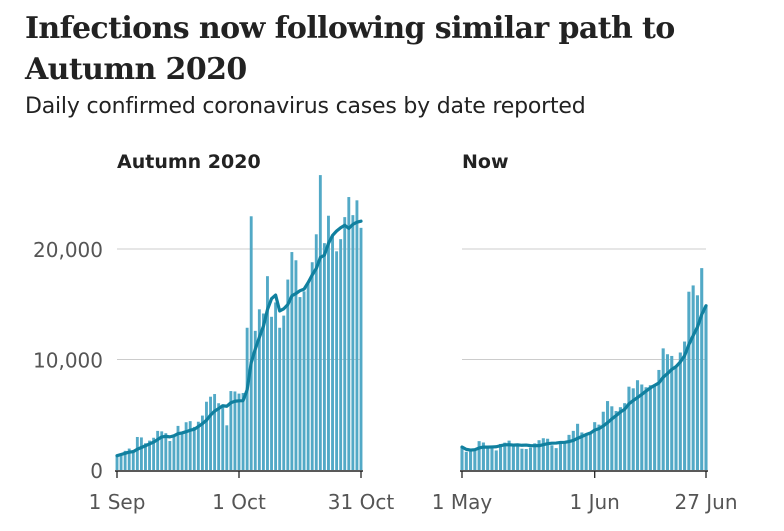  What do you see at coordinates (705, 502) in the screenshot?
I see `x-tick-label: 27 Jun` at bounding box center [705, 502].